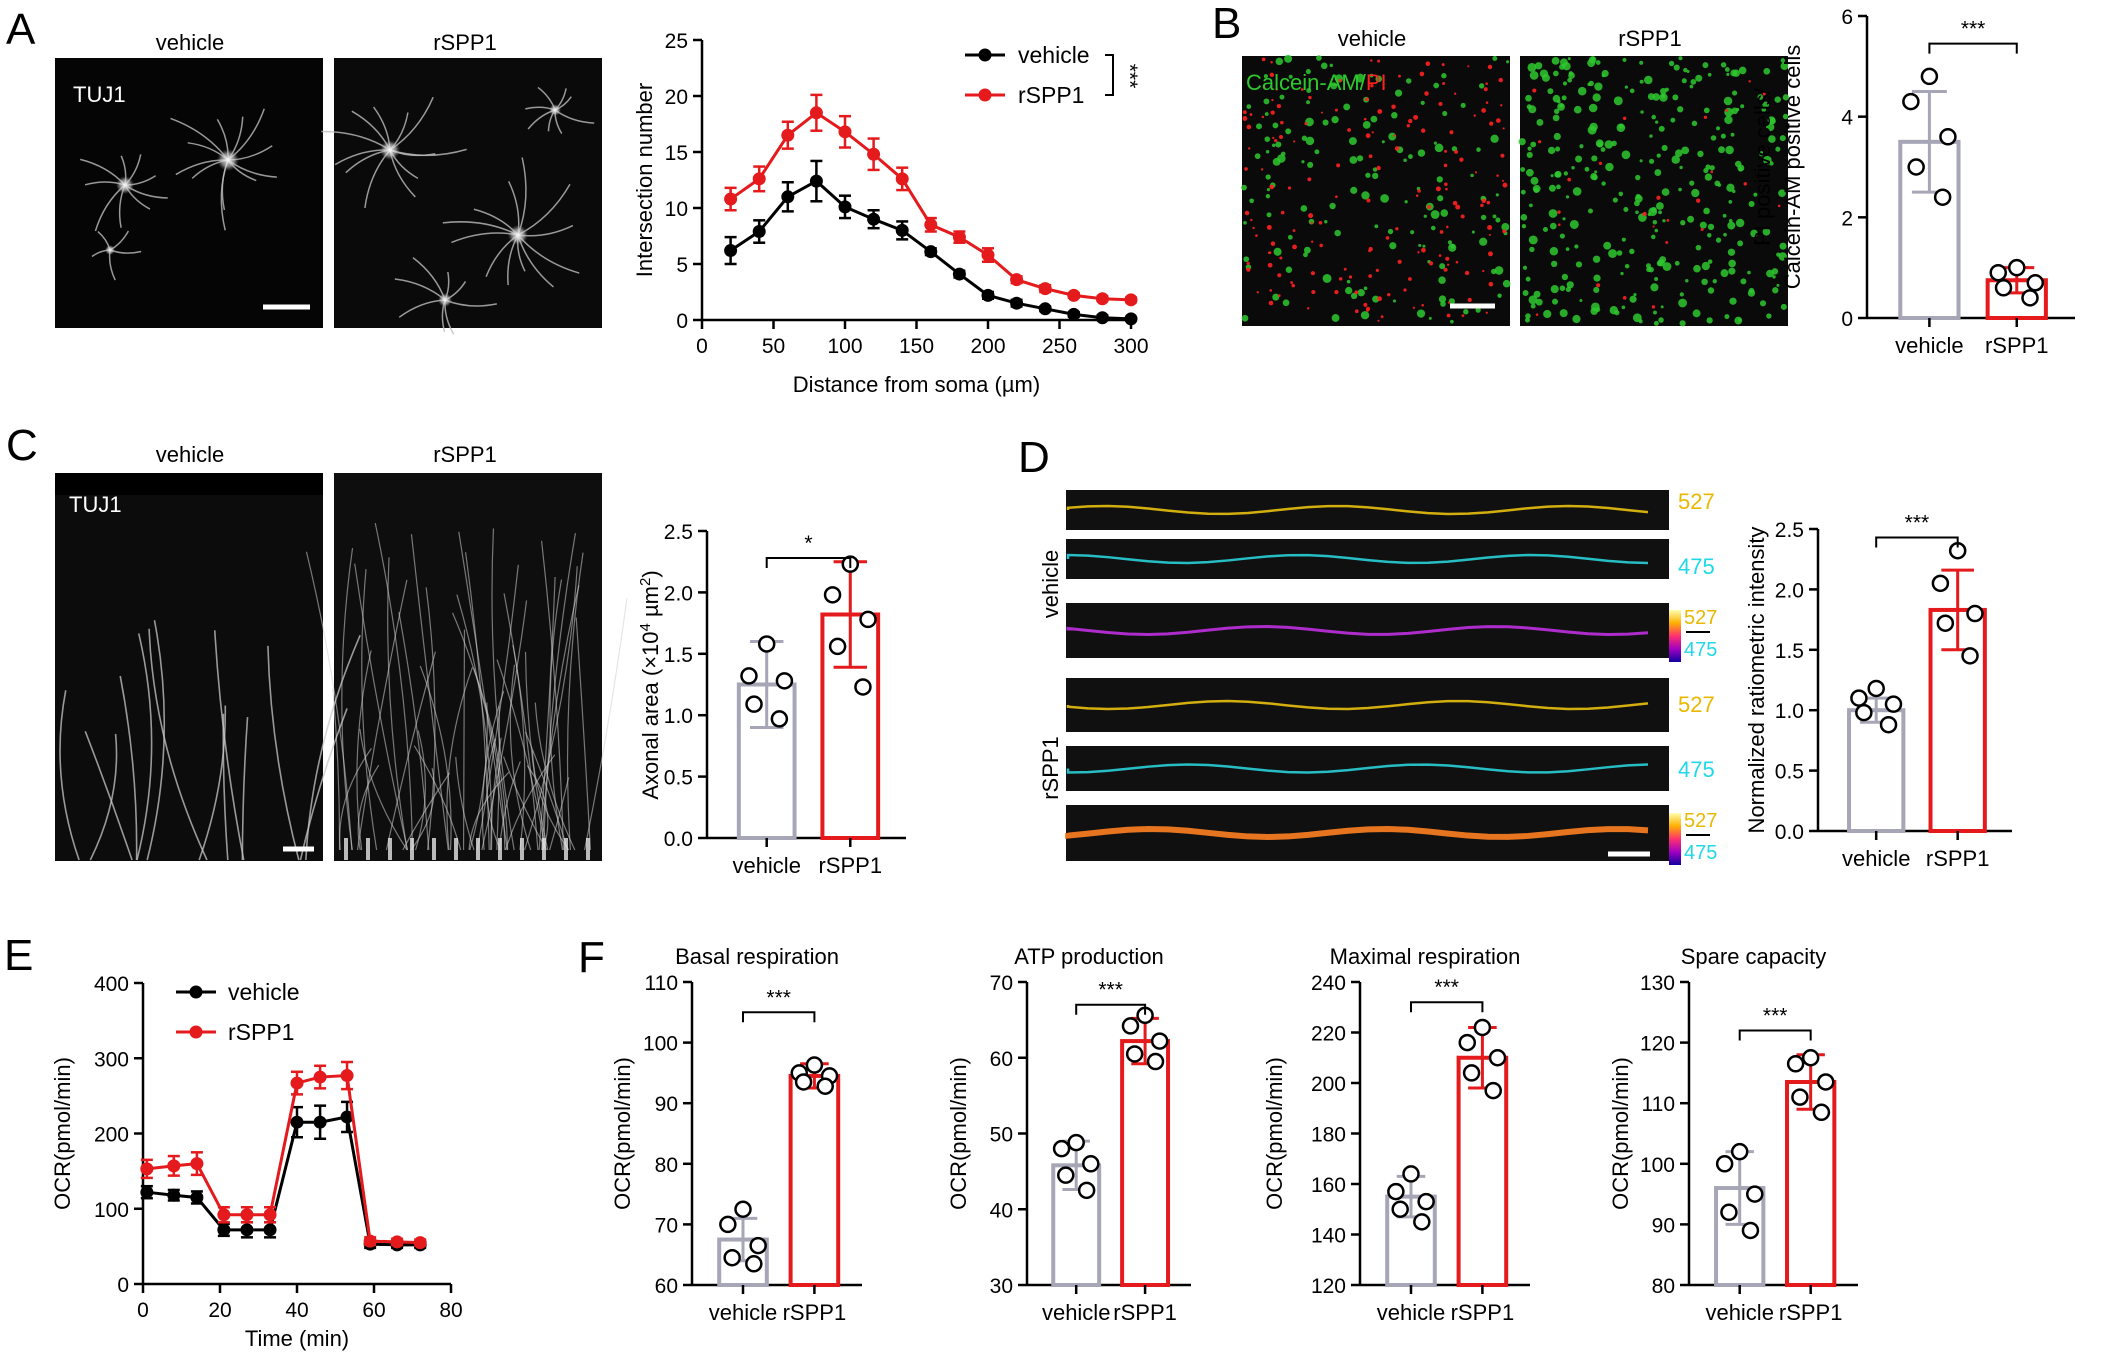 This screenshot has width=2128, height=1354. What do you see at coordinates (678, 716) in the screenshot?
I see `C-y-tick-label: 1.0` at bounding box center [678, 716].